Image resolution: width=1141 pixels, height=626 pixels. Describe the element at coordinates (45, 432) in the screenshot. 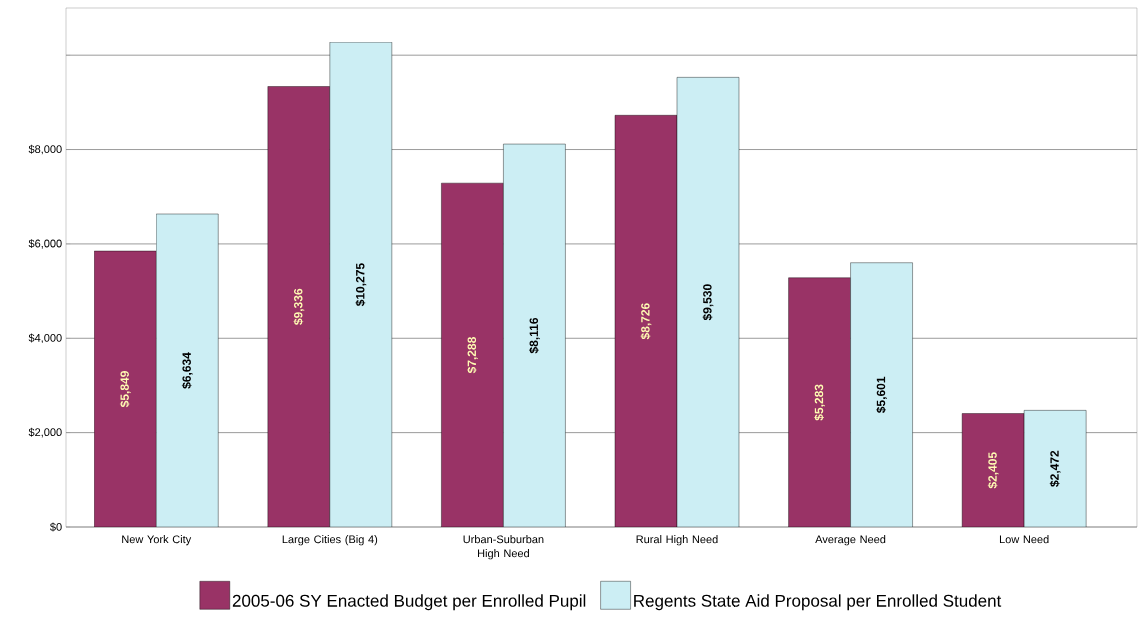

I see `y-tick-label: $2,000` at that location.